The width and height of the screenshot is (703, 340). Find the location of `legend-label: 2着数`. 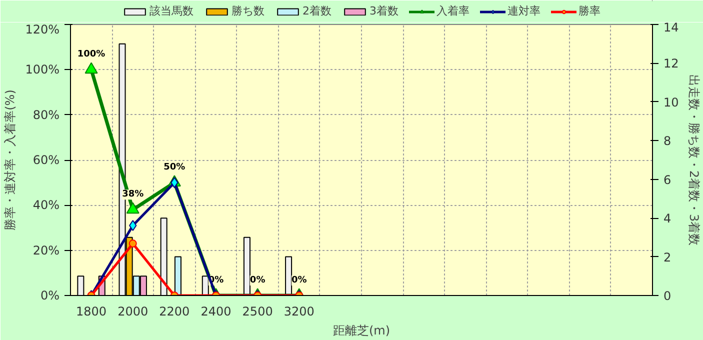

legend-label: 2着数 is located at coordinates (317, 11).